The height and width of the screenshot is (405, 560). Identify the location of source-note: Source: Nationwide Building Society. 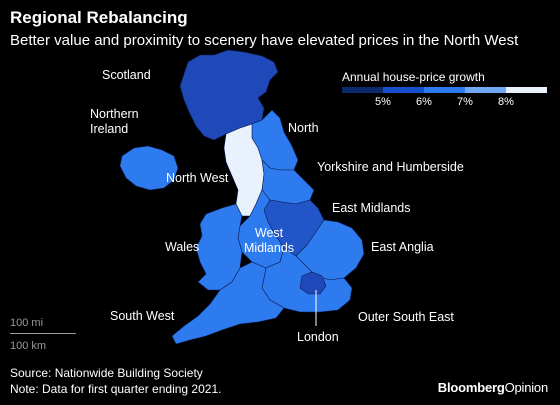
(106, 373).